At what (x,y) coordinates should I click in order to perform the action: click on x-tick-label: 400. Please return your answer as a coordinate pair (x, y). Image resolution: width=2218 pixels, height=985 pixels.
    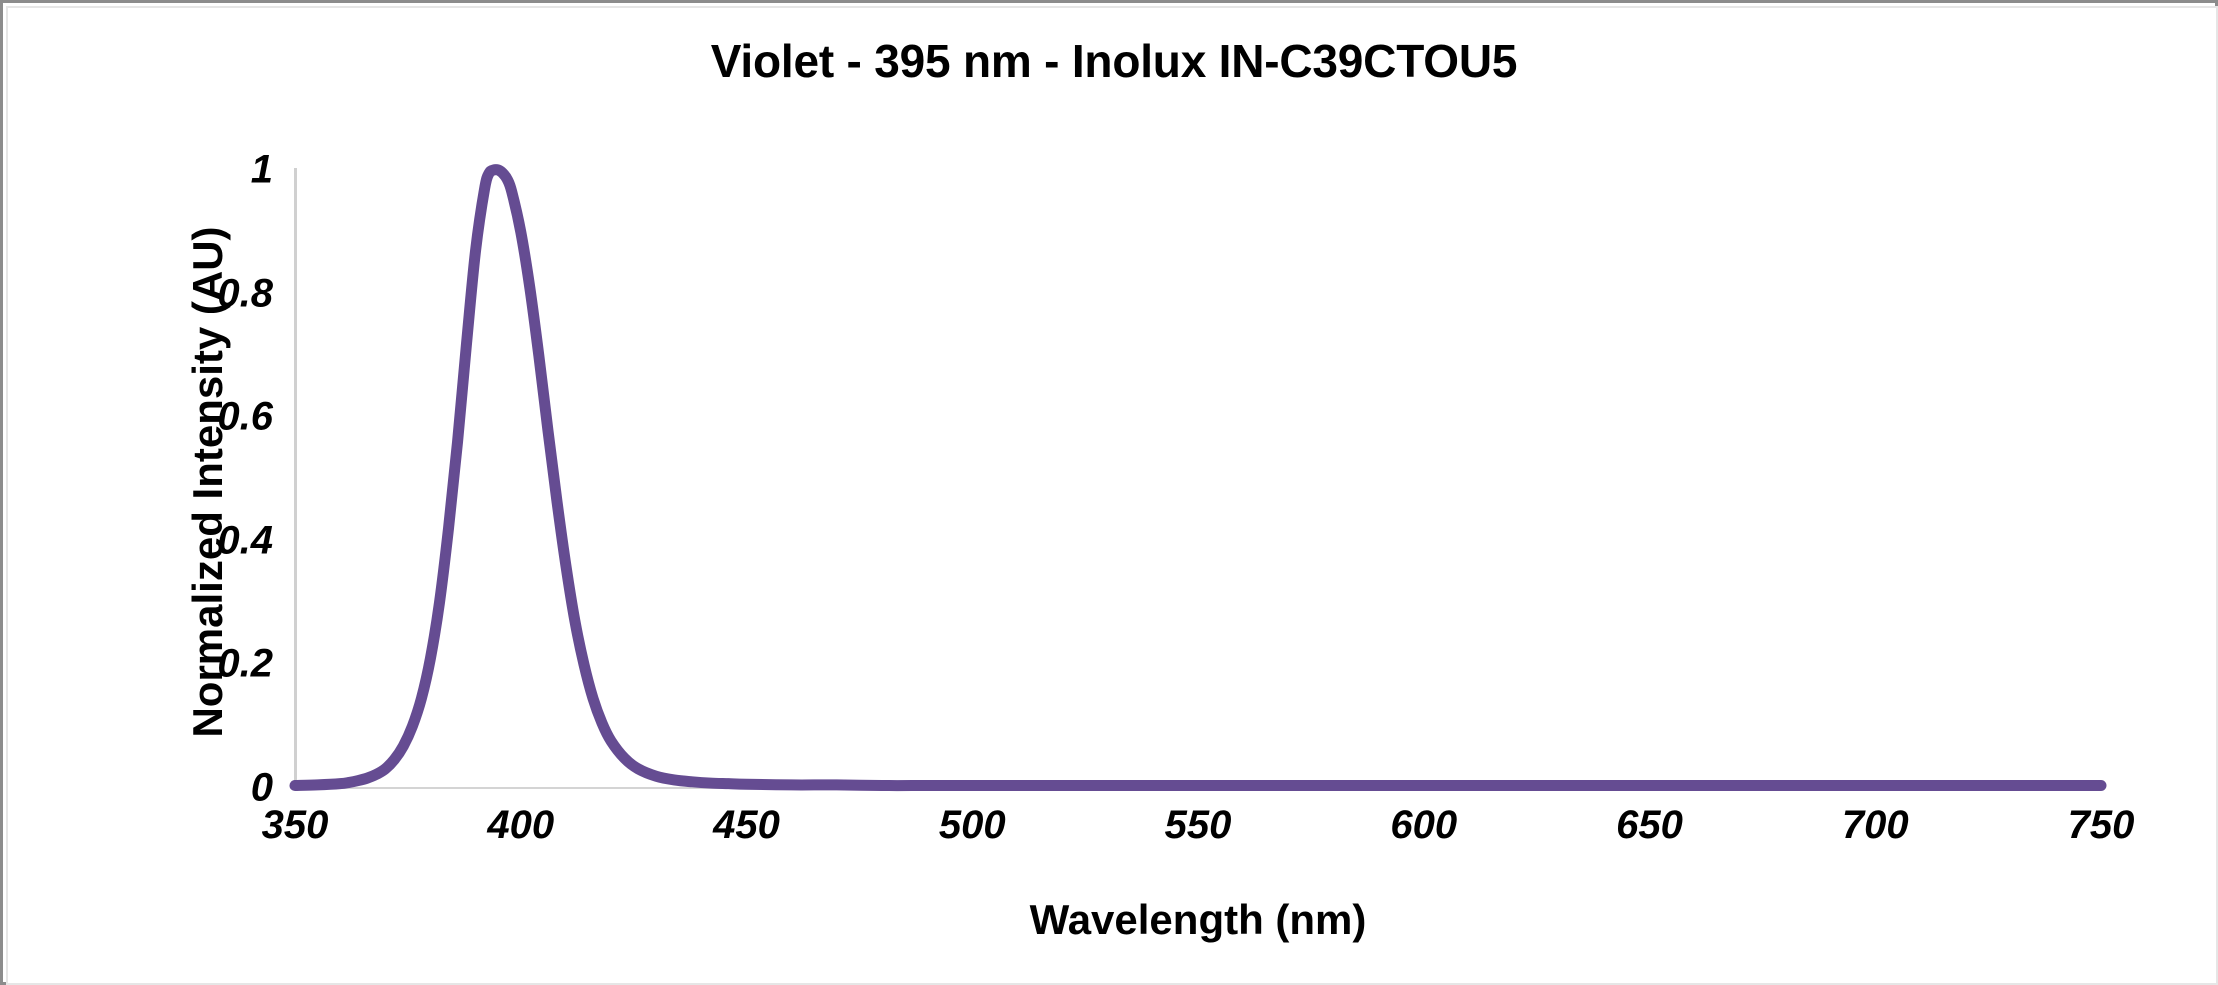
    Looking at the image, I should click on (521, 825).